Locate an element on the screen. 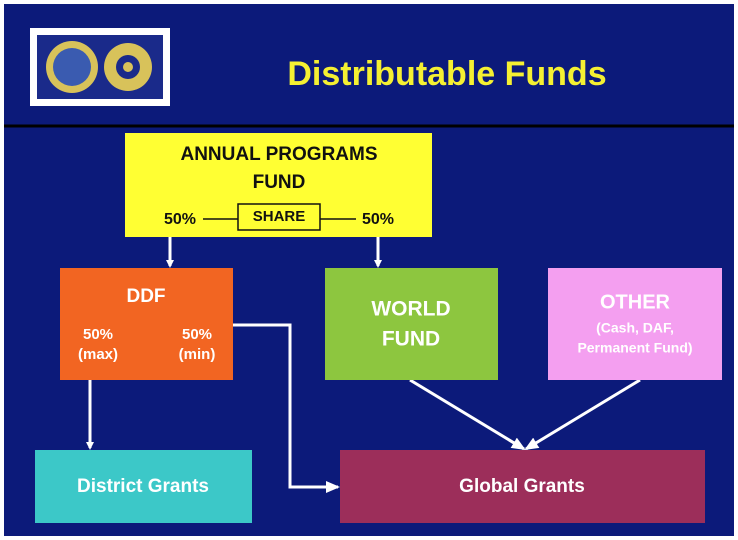 Image resolution: width=738 pixels, height=540 pixels. other-label: Permanent Fund) is located at coordinates (634, 348).